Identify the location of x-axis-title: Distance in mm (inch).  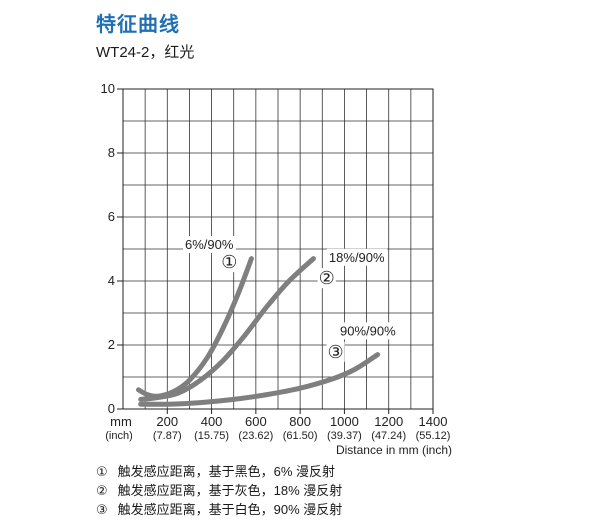
(394, 450).